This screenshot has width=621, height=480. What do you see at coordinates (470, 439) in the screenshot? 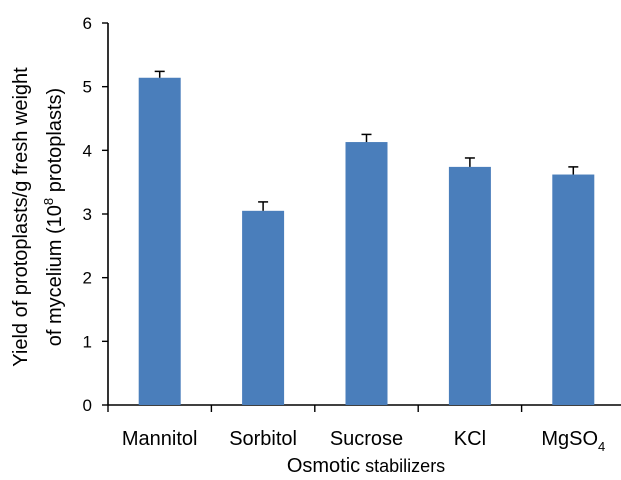
I see `x-category-label: KCl` at bounding box center [470, 439].